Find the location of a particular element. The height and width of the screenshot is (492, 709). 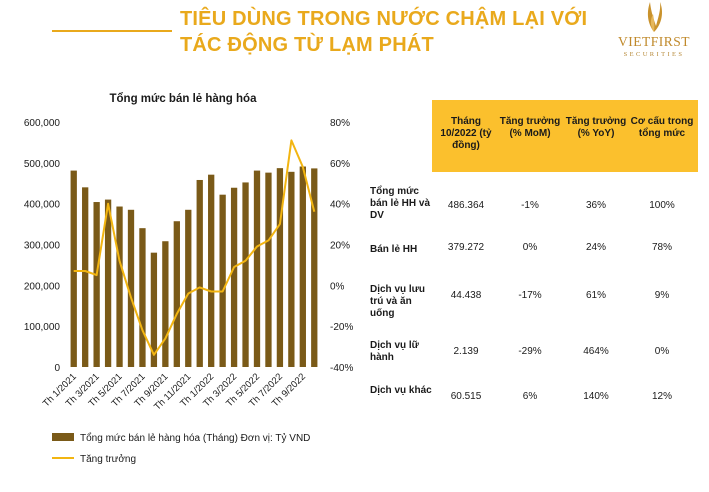

y-left-tick-label: 100,000 is located at coordinates (42, 327).